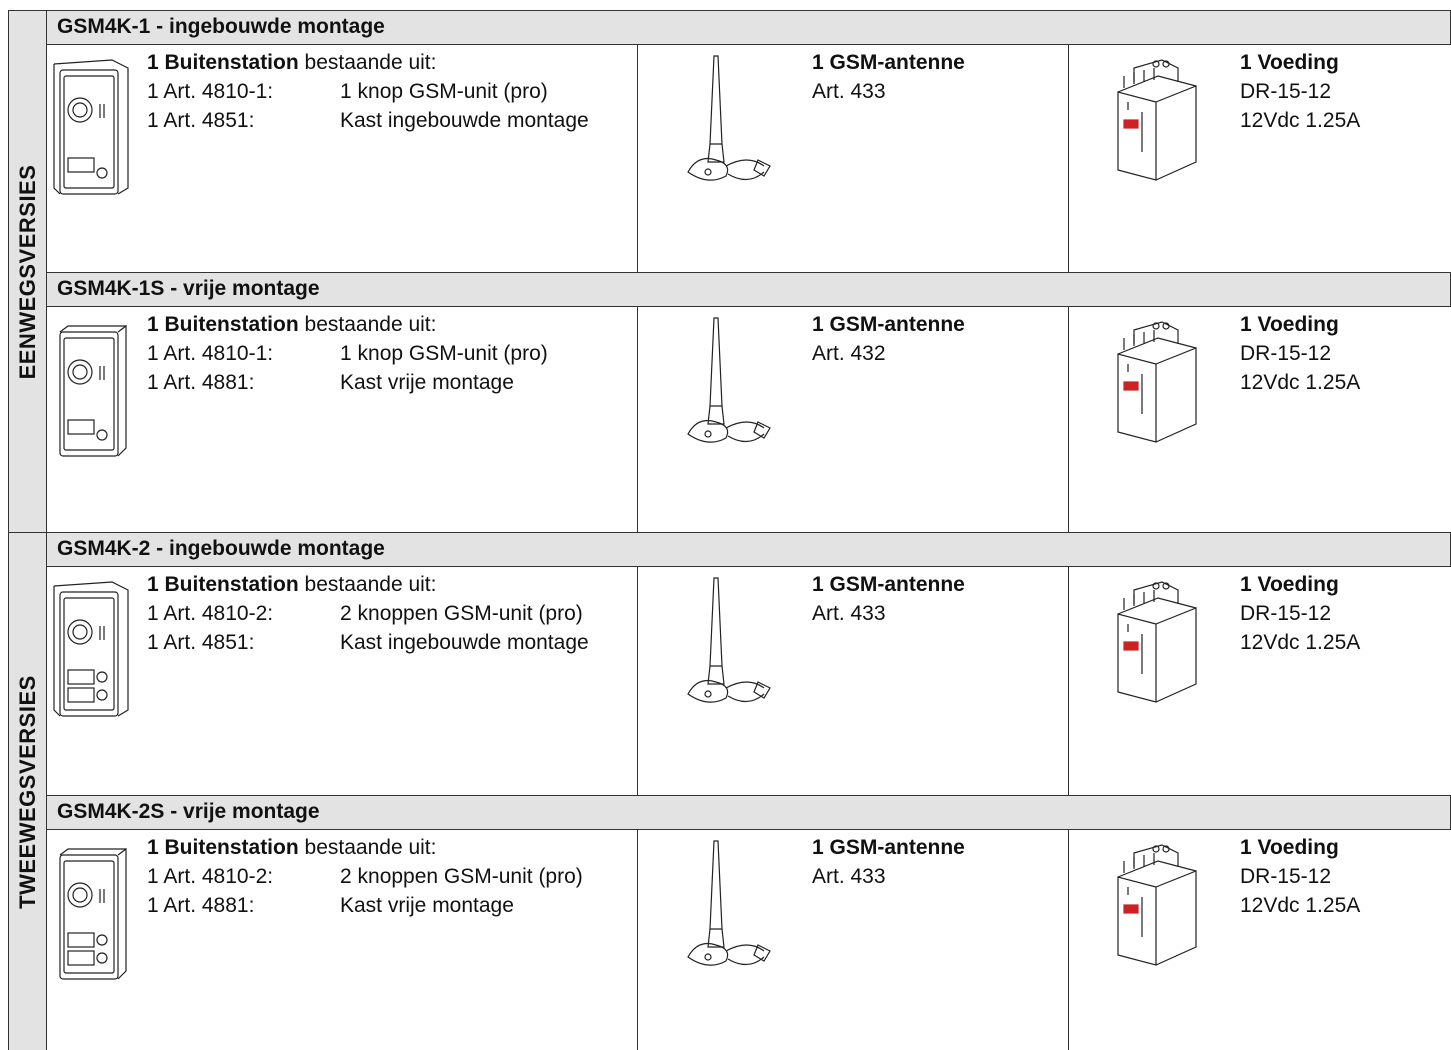 This screenshot has height=1050, width=1451. What do you see at coordinates (748, 289) in the screenshot?
I see `section-title: GSM4K-1S - vrije montage` at bounding box center [748, 289].